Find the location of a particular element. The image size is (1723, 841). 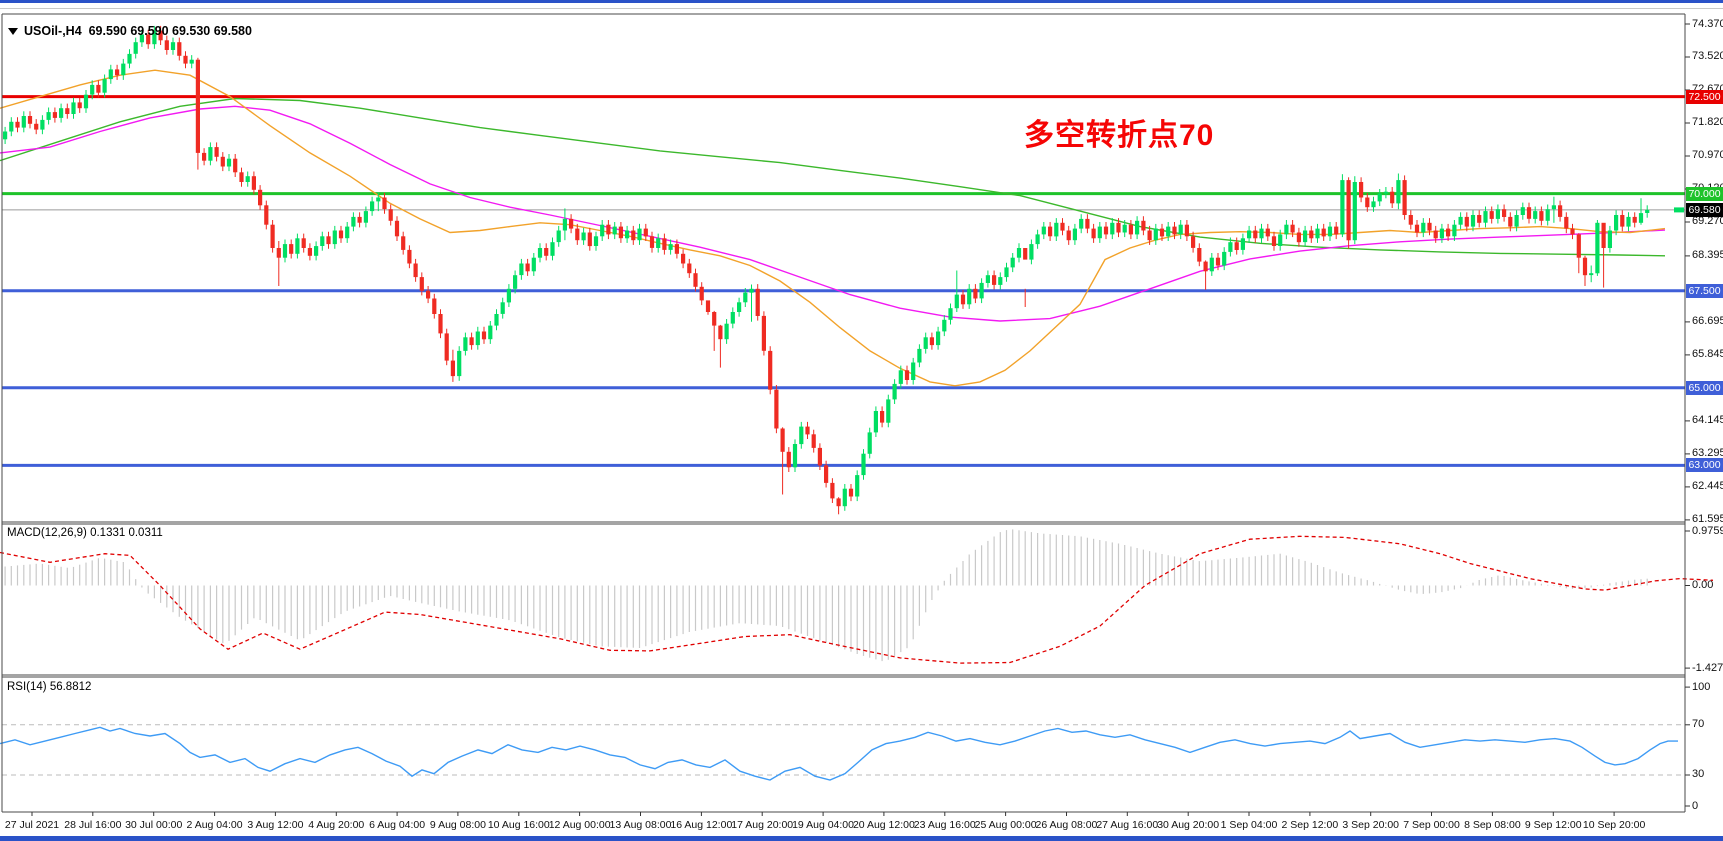

price-badge-67500: 67.500 is located at coordinates (1704, 290).